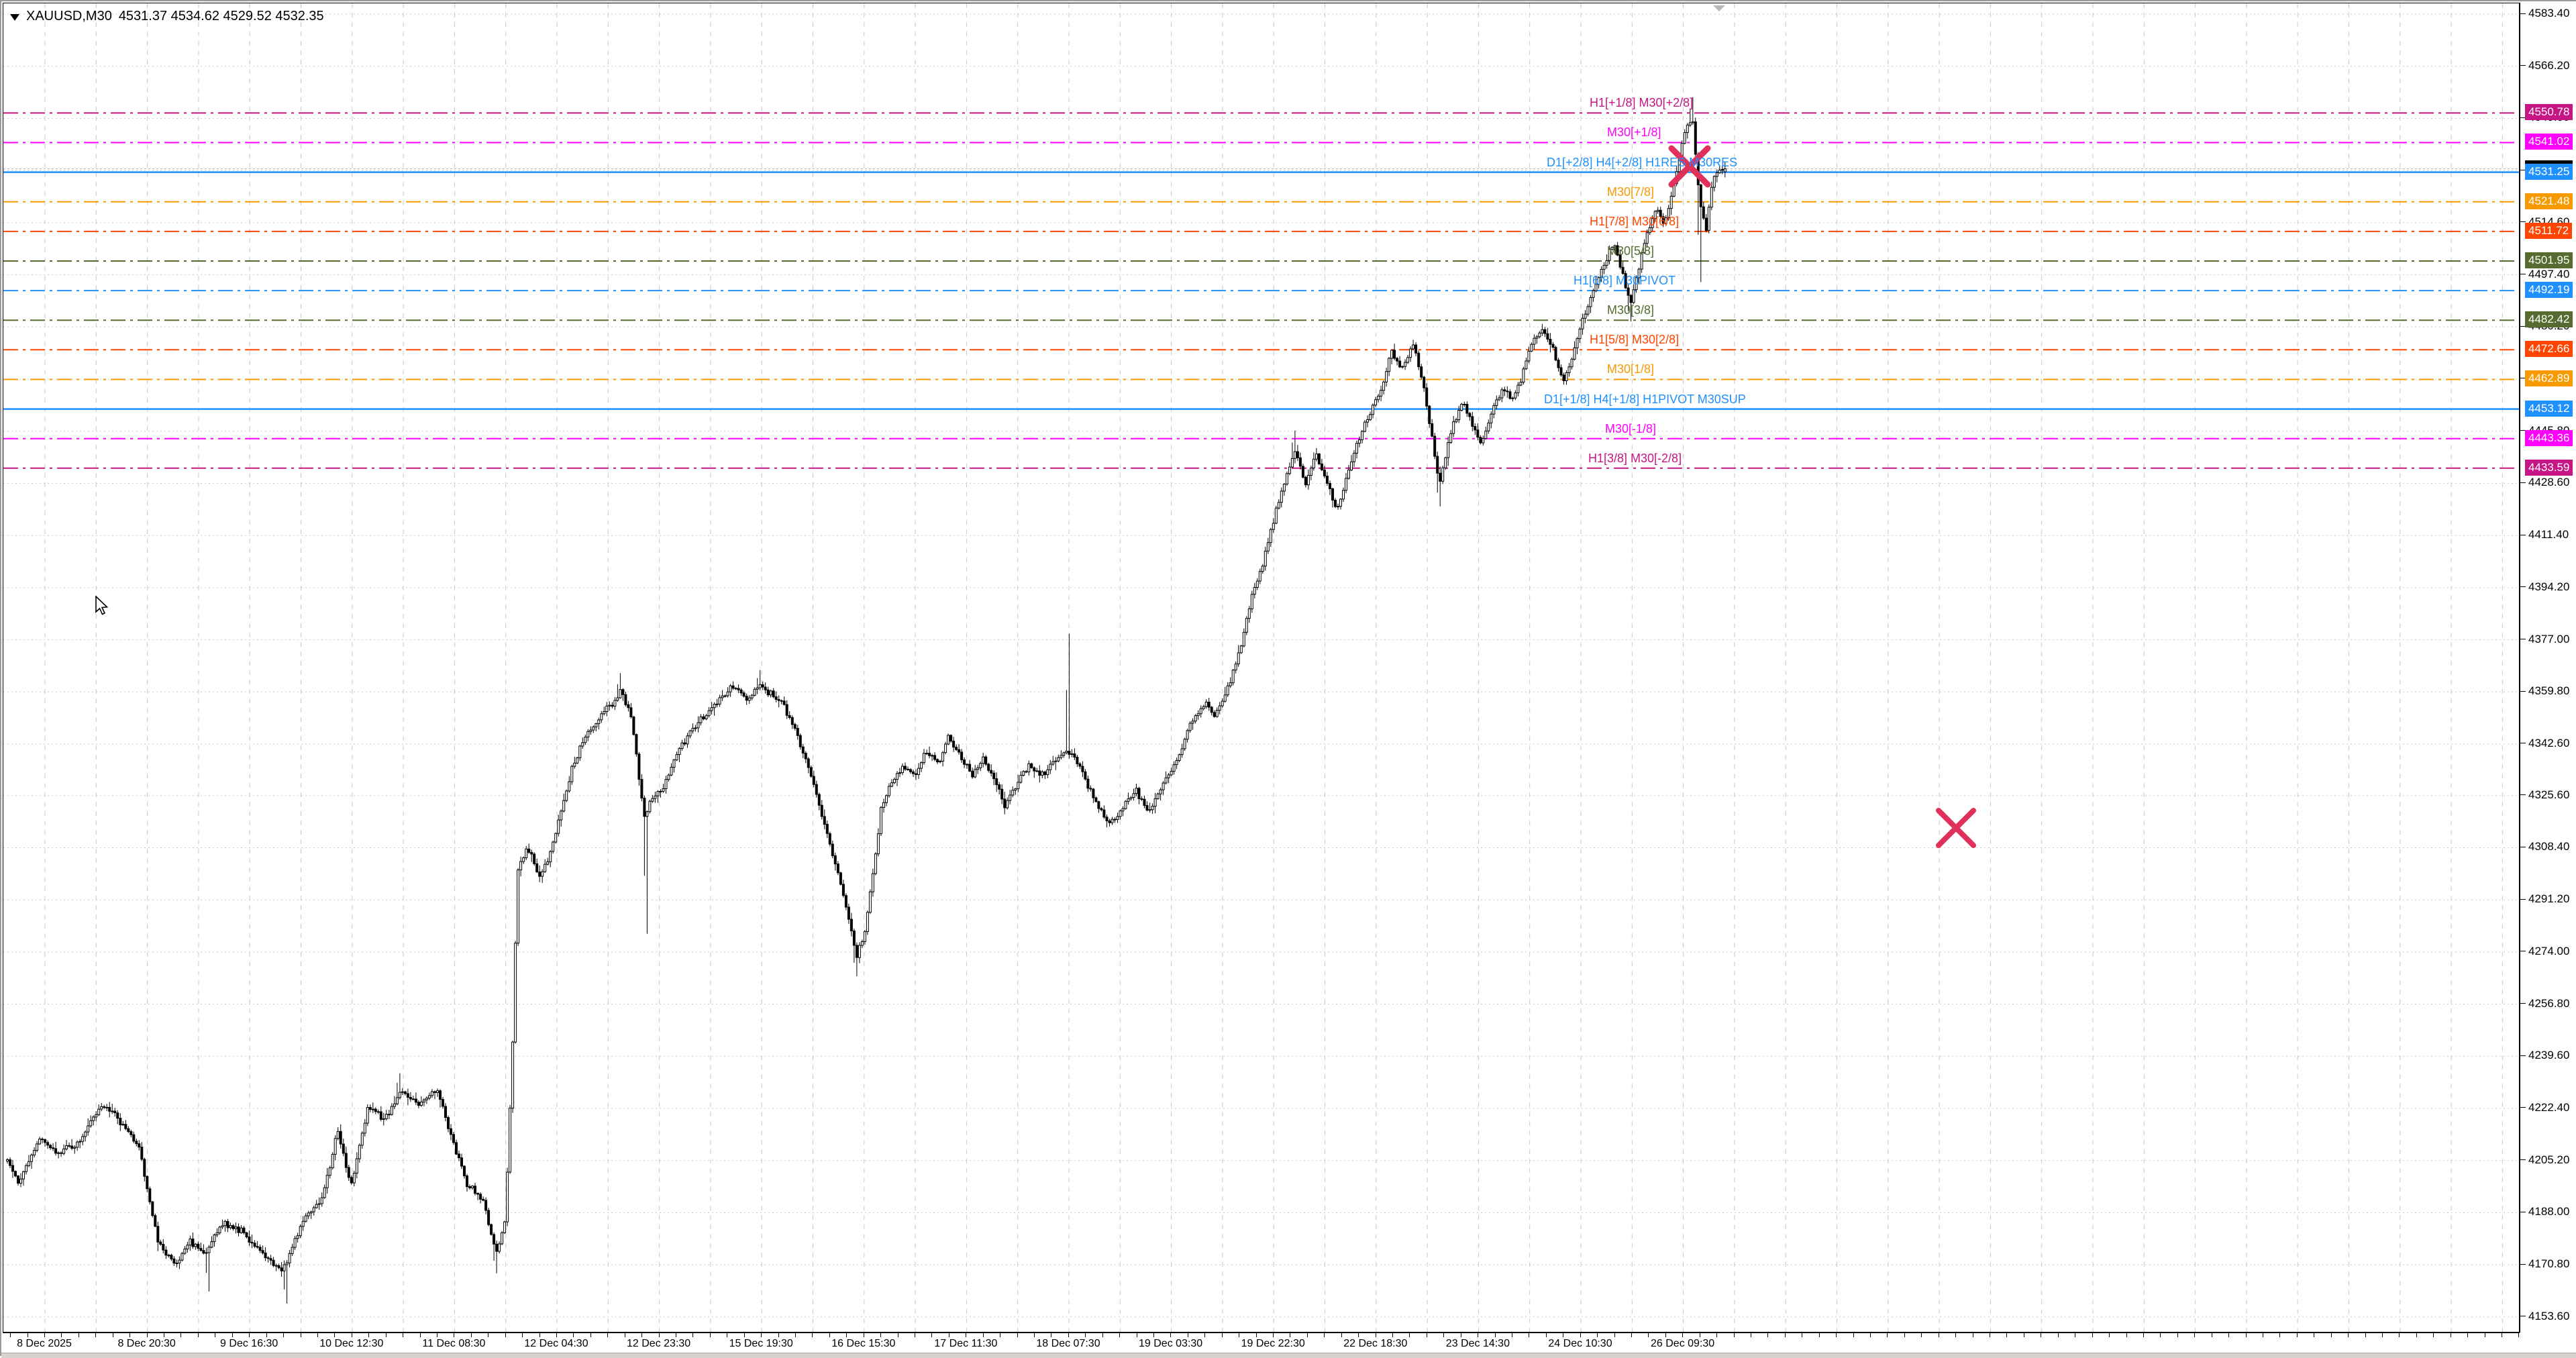  I want to click on time-tick-label: 10 Dec 12:30, so click(351, 1343).